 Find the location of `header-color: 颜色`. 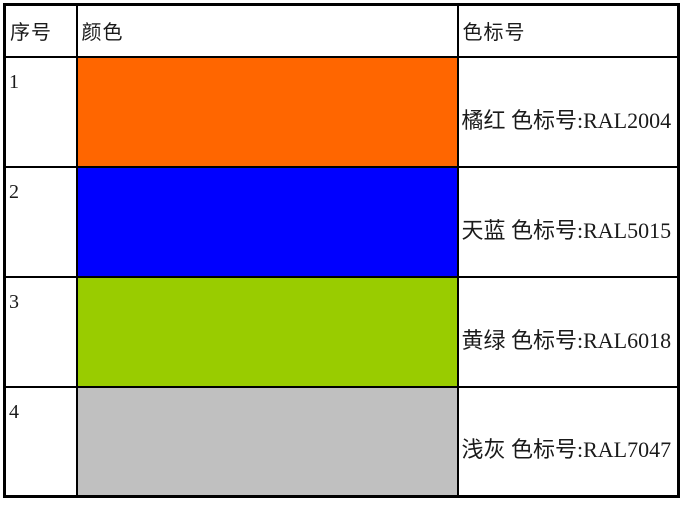

header-color: 颜色 is located at coordinates (267, 30).